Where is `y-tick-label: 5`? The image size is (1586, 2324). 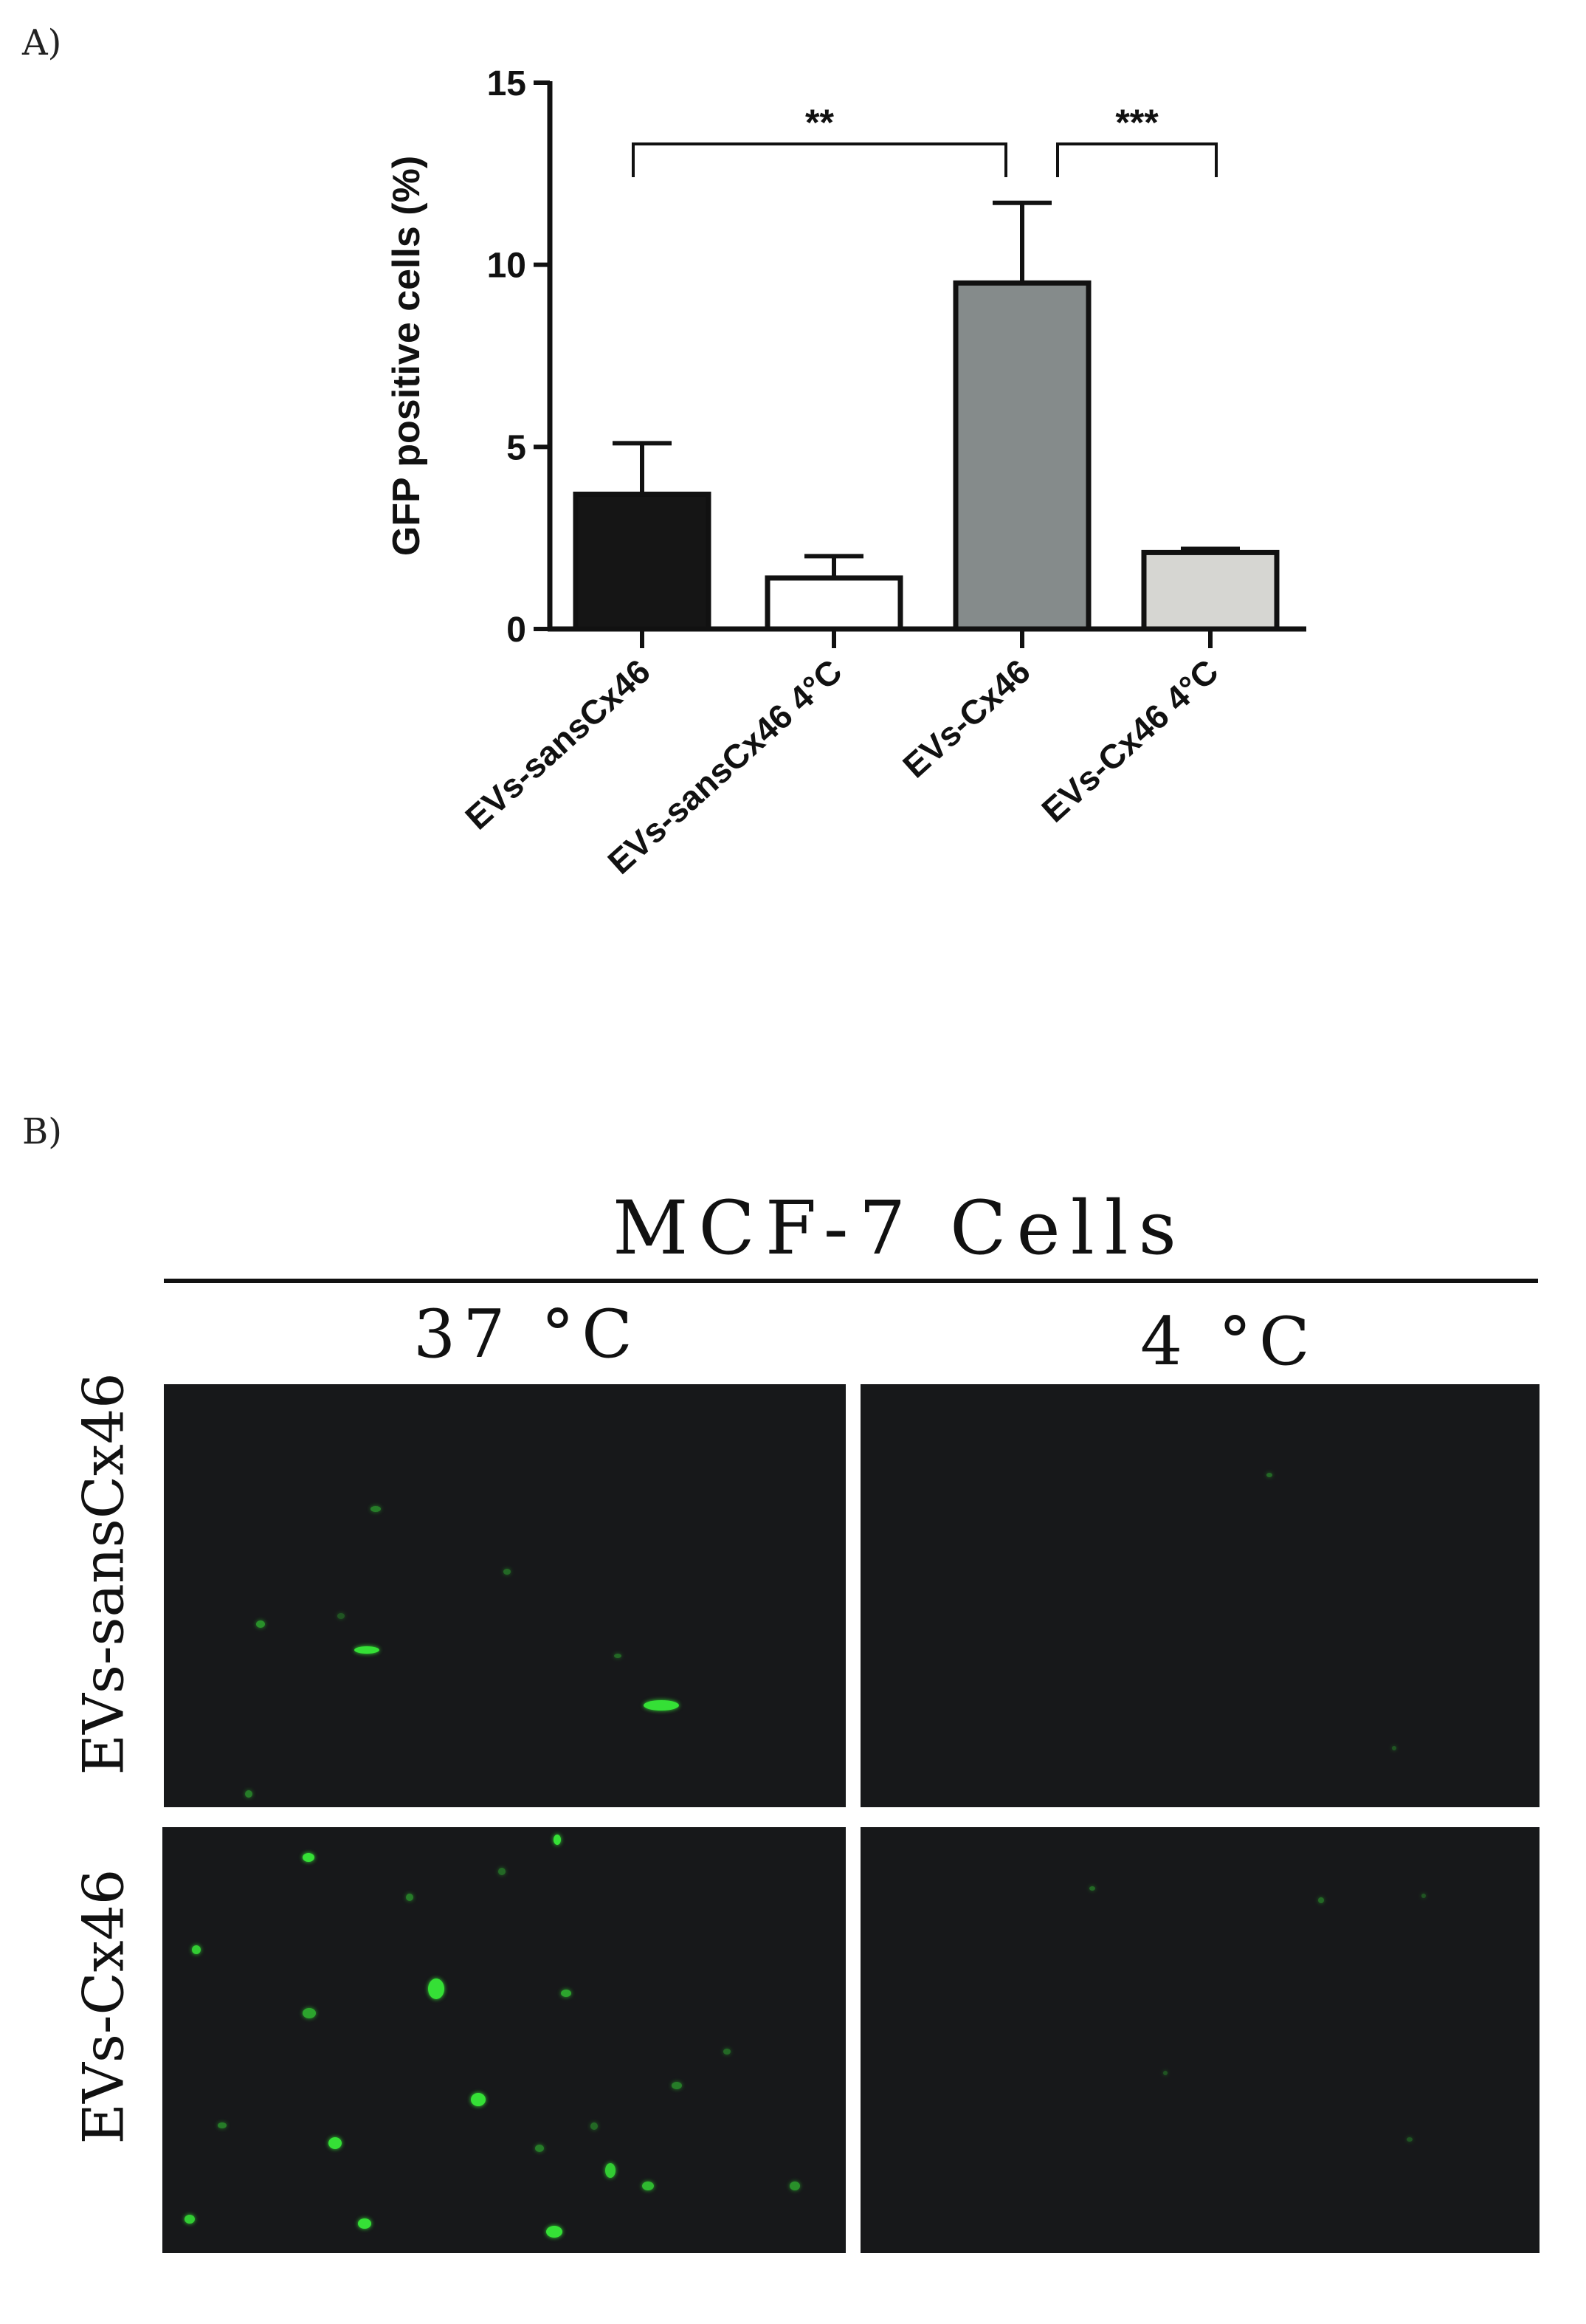 y-tick-label: 5 is located at coordinates (516, 447).